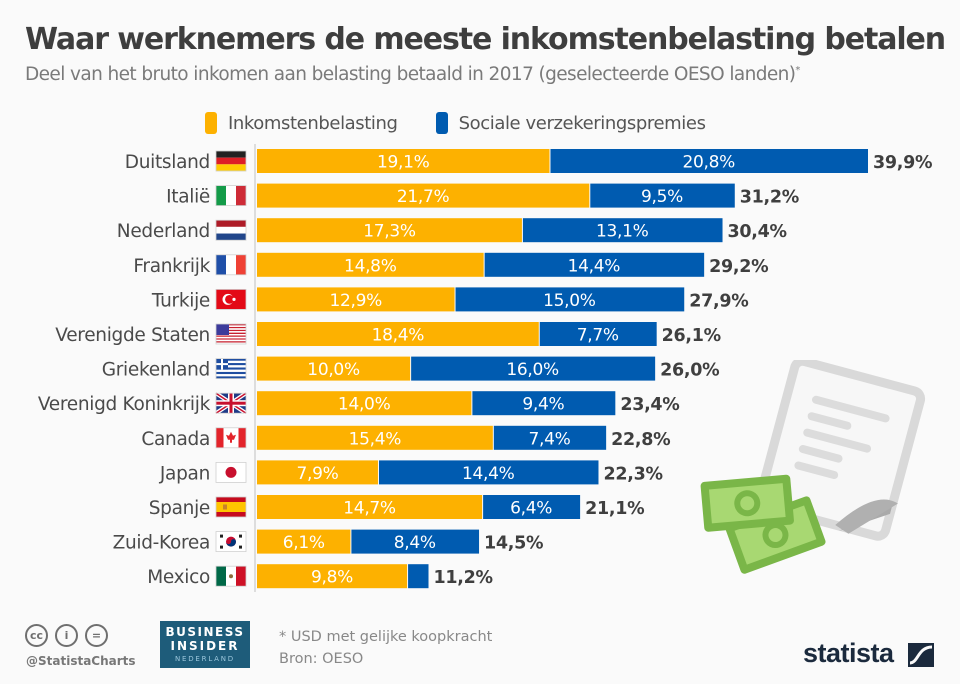 The image size is (960, 684). I want to click on business-insider-logo: BUSINESS INSIDER NEDERLAND, so click(205, 644).